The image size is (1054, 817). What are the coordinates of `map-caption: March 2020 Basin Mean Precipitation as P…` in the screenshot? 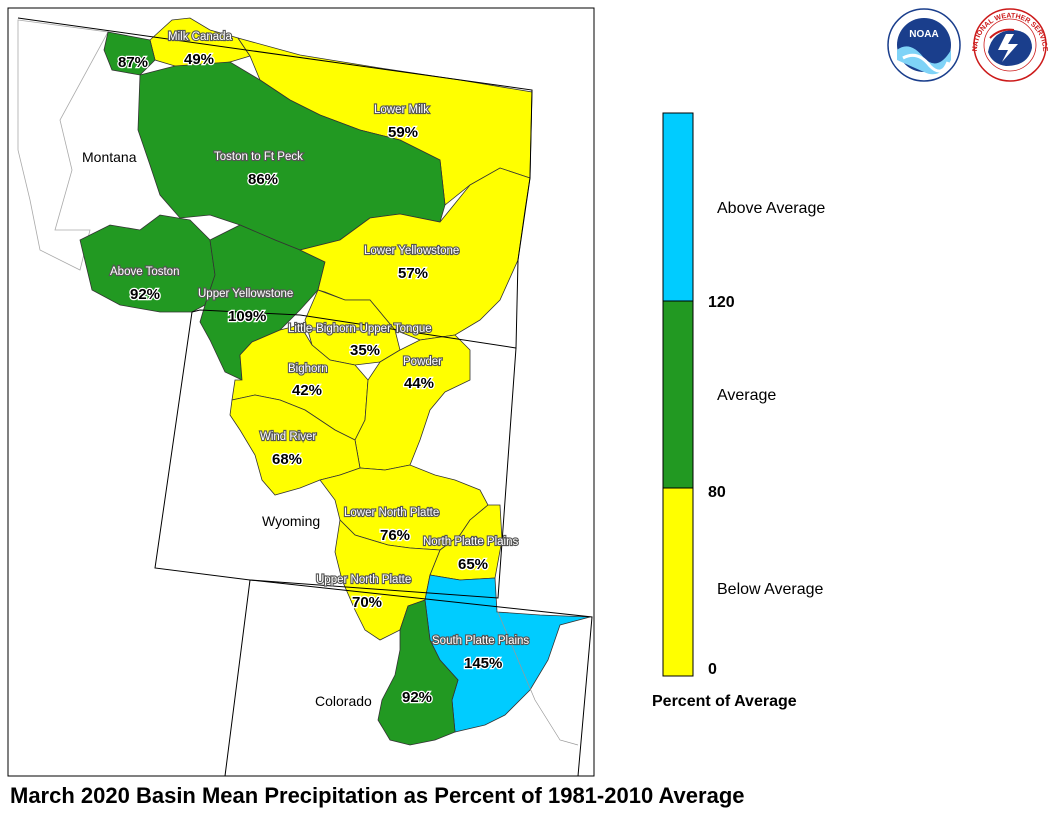 It's located at (377, 795).